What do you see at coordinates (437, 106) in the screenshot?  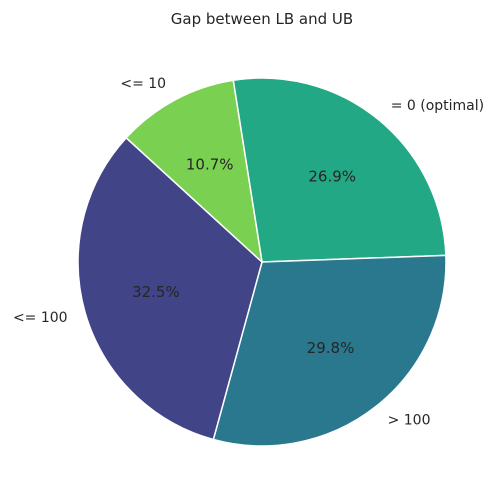 I see `slice-label-0-optimal: = 0 (optimal)` at bounding box center [437, 106].